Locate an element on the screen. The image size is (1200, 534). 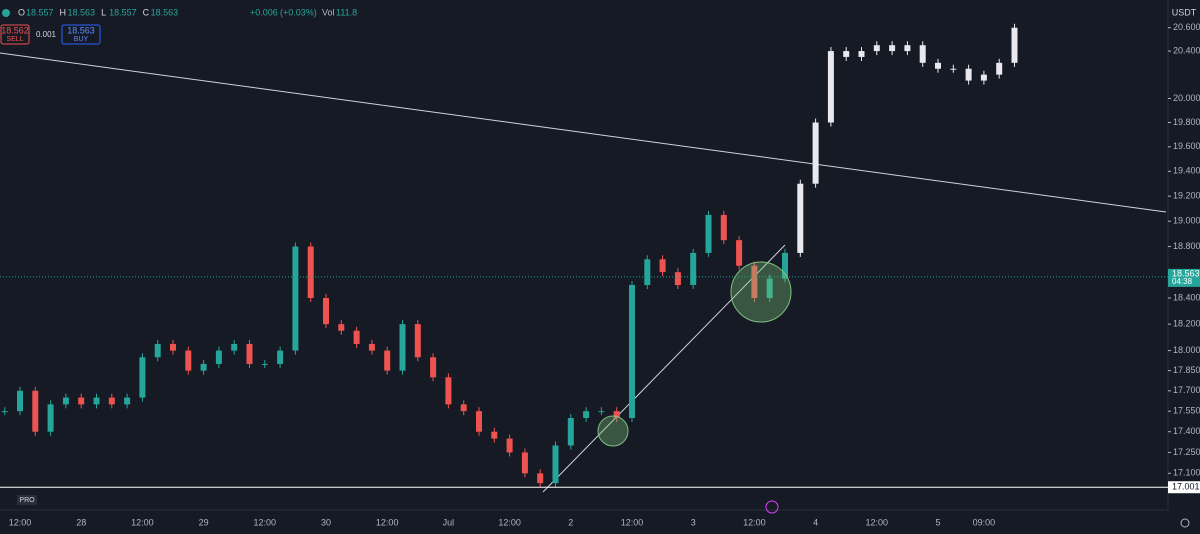
sell-button is located at coordinates (15, 34).